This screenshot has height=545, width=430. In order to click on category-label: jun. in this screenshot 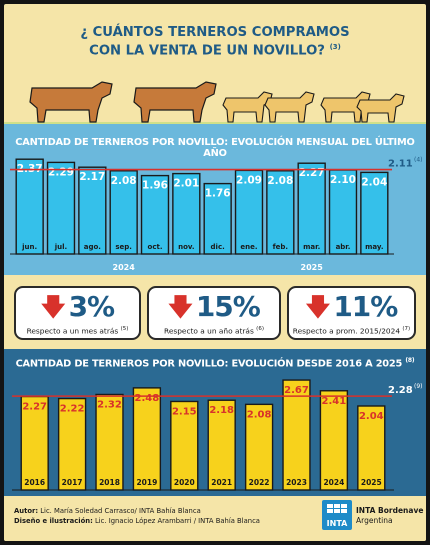, I will do `click(29, 247)`.